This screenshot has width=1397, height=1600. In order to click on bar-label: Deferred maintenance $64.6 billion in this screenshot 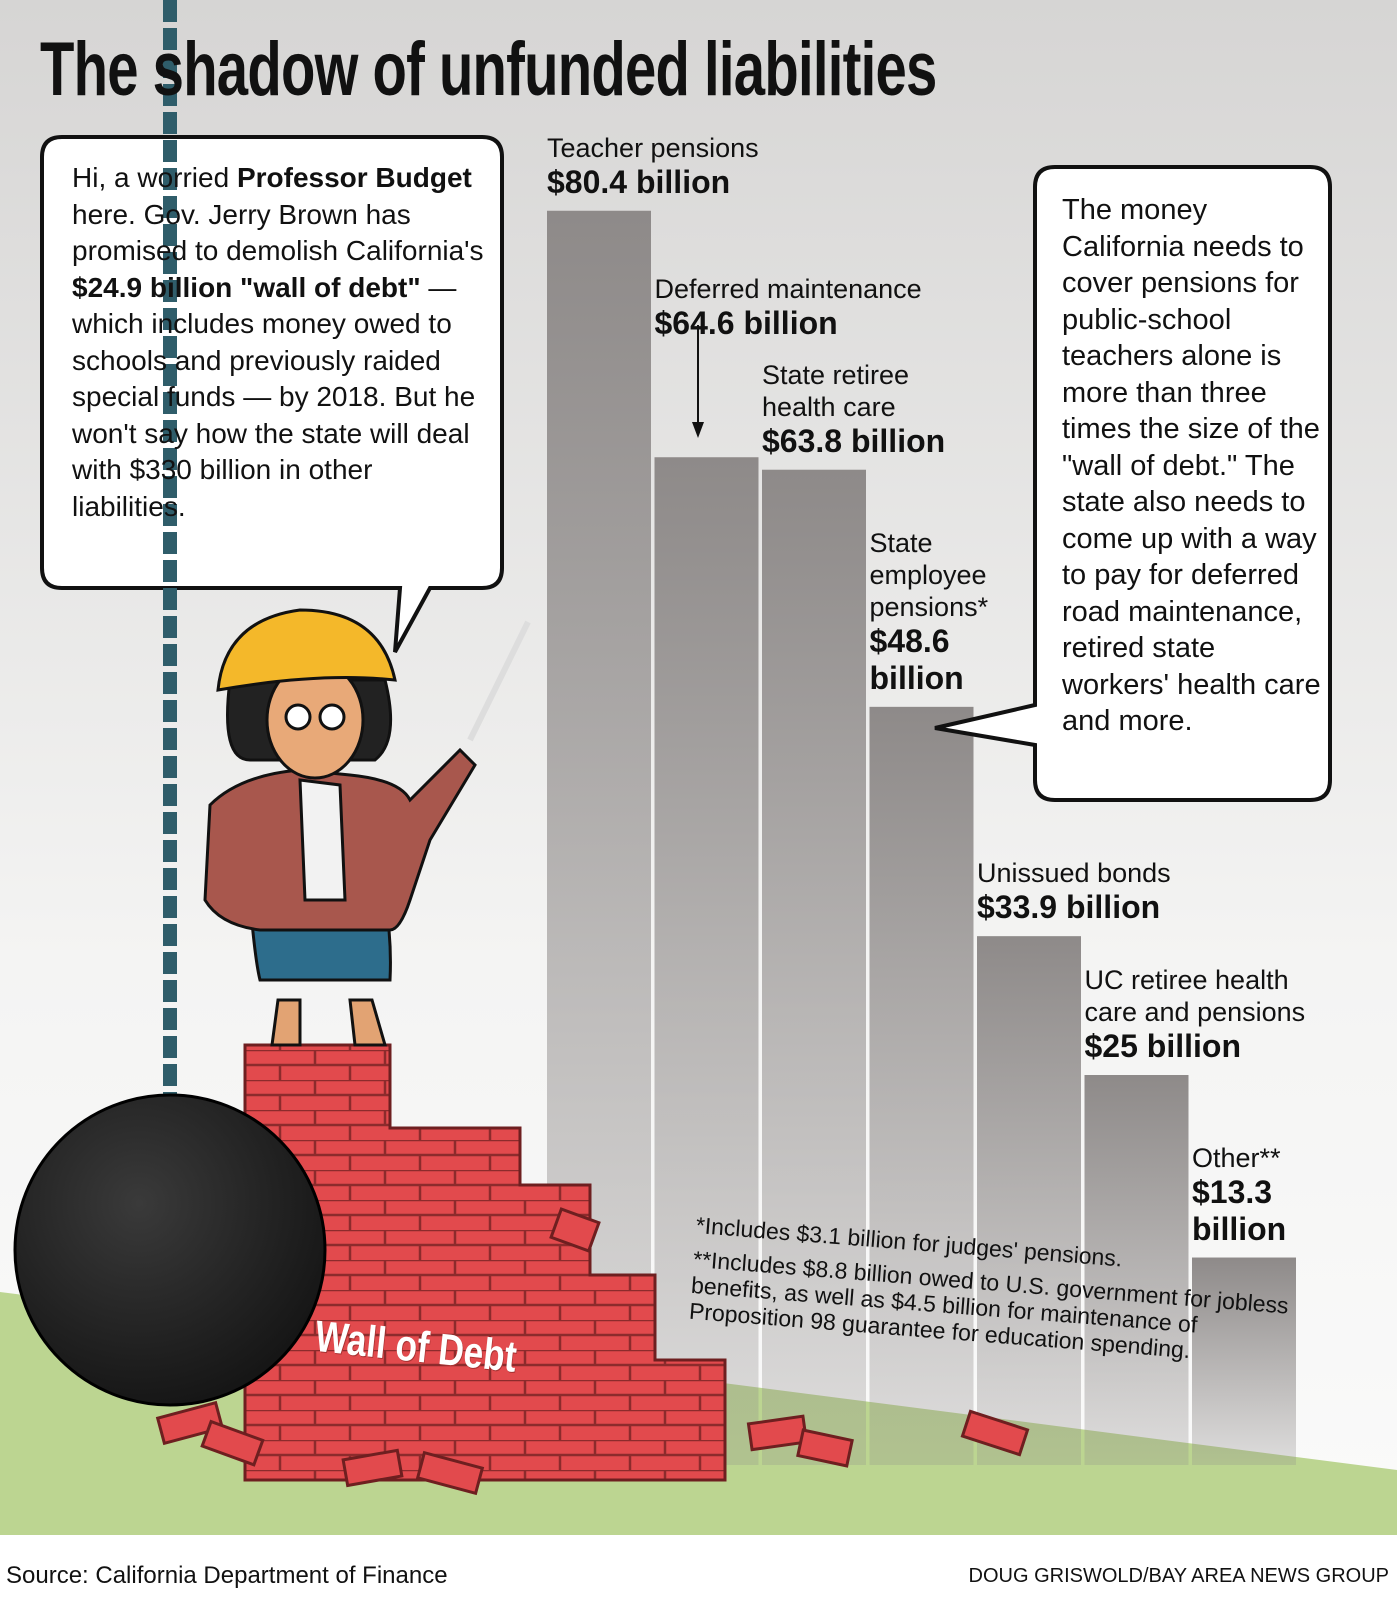, I will do `click(805, 307)`.